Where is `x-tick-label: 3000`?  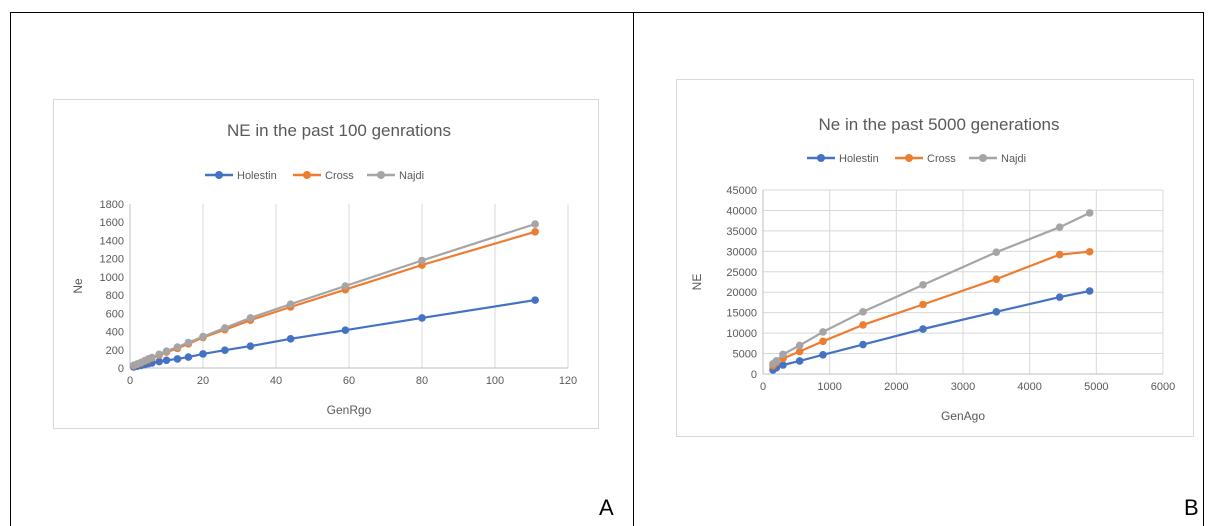 x-tick-label: 3000 is located at coordinates (963, 387).